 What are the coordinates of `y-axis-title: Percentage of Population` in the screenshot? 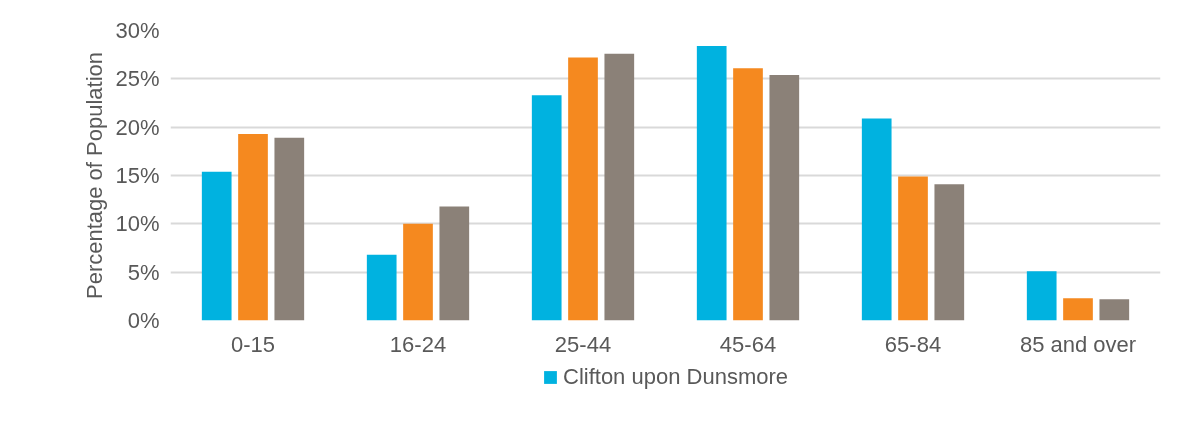 It's located at (95, 175).